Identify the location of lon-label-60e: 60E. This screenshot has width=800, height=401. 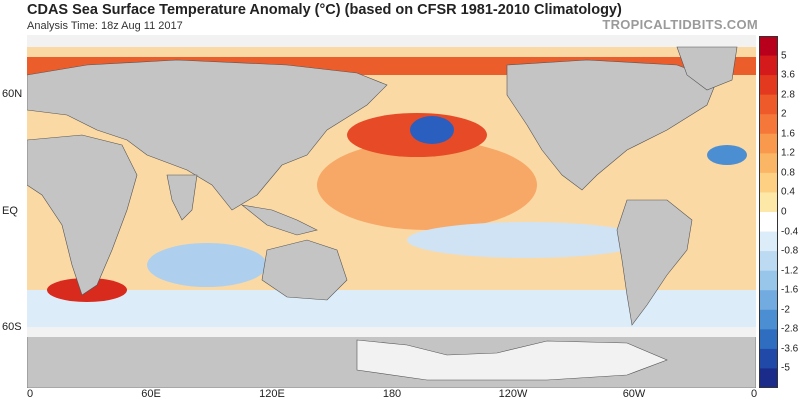
(151, 394).